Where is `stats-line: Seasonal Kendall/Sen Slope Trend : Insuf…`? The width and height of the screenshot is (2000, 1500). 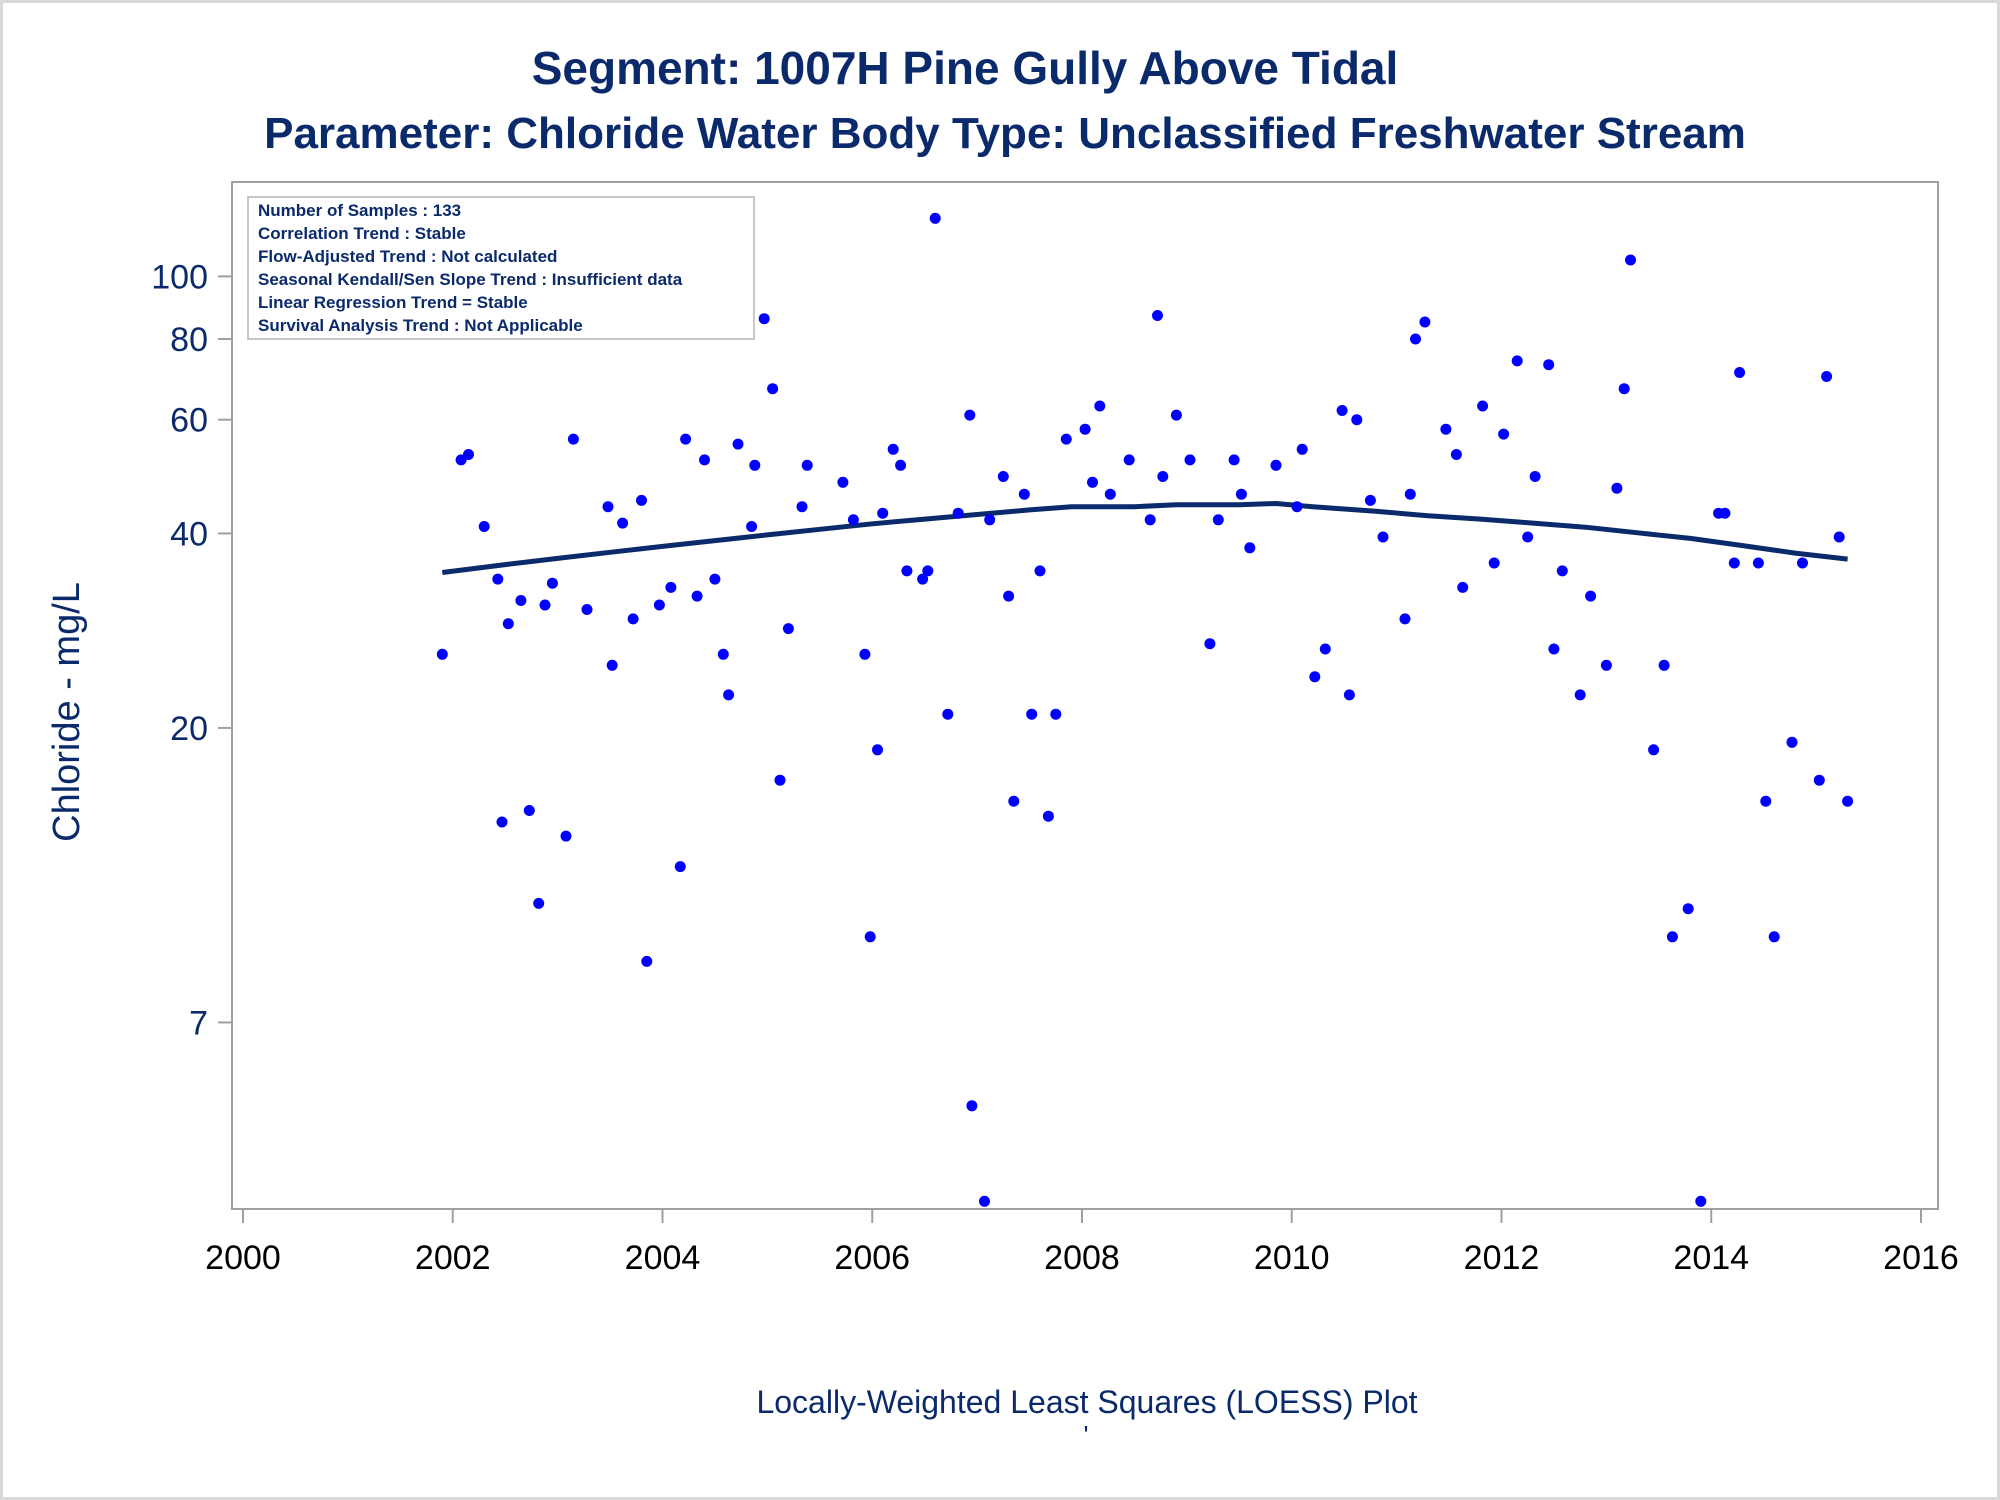 stats-line: Seasonal Kendall/Sen Slope Trend : Insuf… is located at coordinates (470, 279).